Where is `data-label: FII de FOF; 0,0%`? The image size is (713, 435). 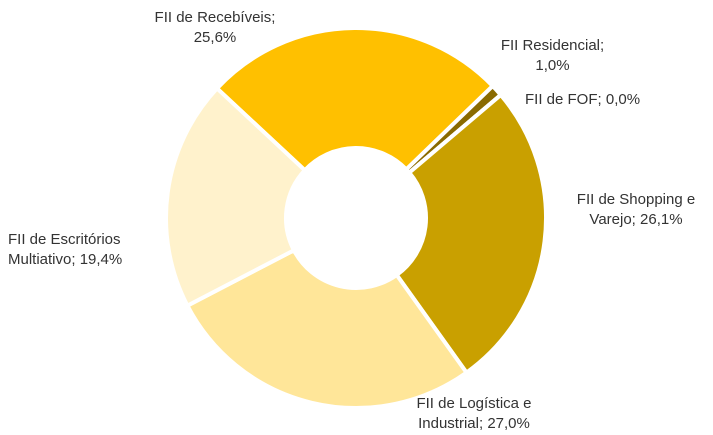 data-label: FII de FOF; 0,0% is located at coordinates (615, 100).